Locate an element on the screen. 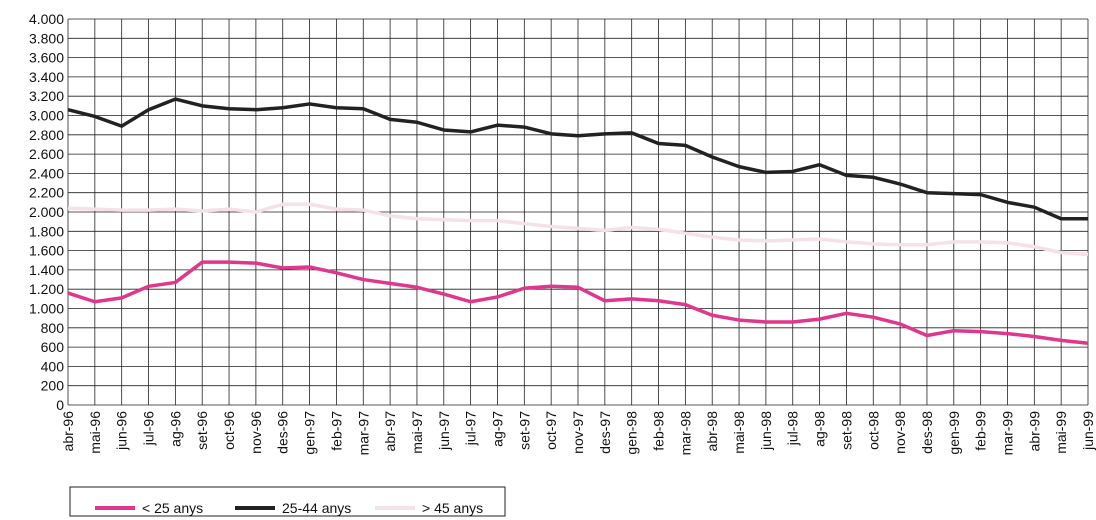  x-tick-label: abr-98 is located at coordinates (712, 431).